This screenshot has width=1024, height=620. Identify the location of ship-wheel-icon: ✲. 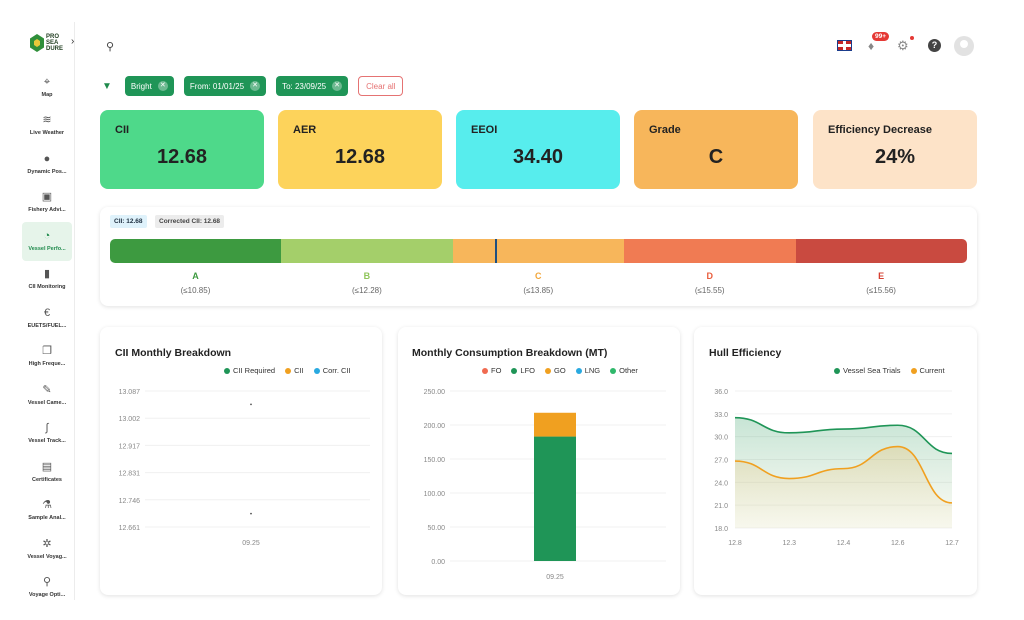
(47, 543).